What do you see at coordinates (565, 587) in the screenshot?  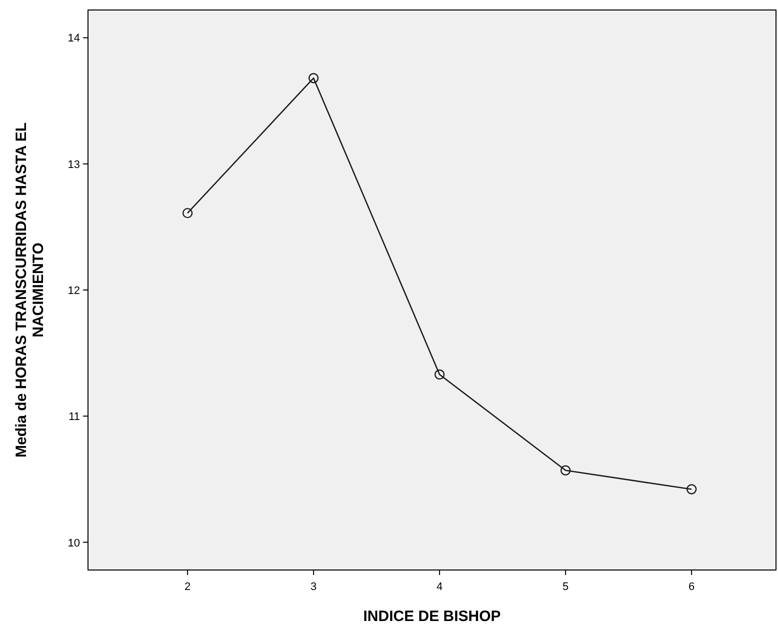 I see `x-tick-label: 5` at bounding box center [565, 587].